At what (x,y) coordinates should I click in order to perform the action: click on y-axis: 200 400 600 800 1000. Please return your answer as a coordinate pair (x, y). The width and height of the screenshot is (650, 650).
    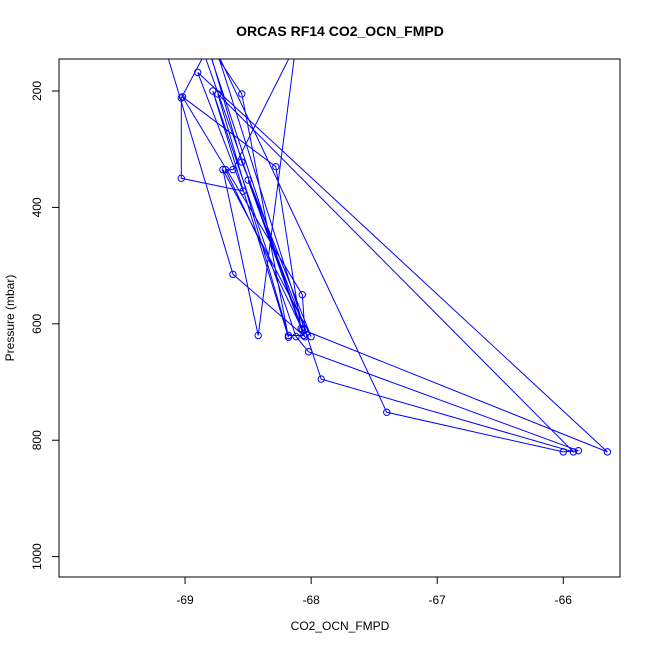
    Looking at the image, I should click on (44, 325).